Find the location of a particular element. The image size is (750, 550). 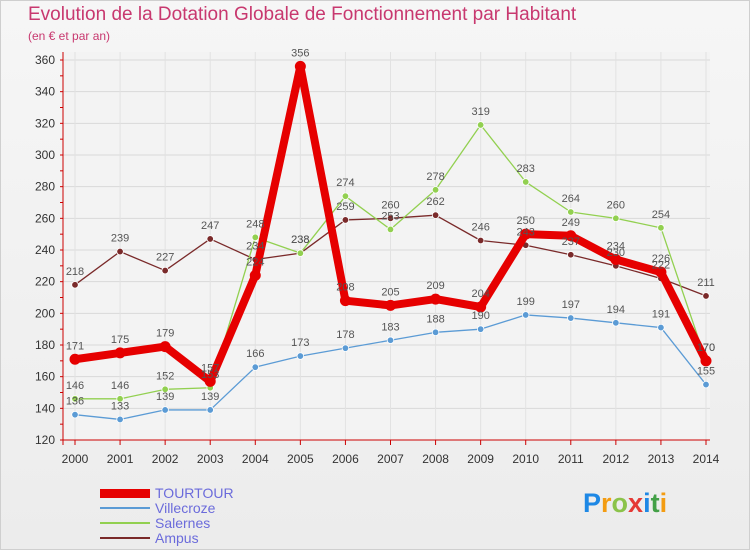

data-label-villecroze: 190 is located at coordinates (480, 316).